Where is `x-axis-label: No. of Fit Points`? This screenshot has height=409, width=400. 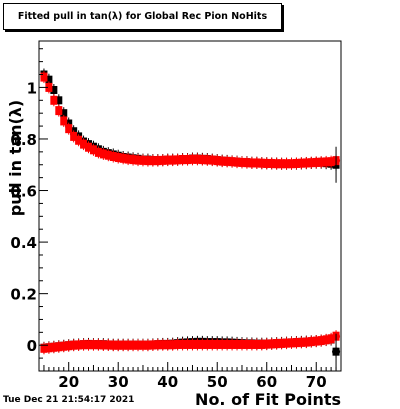 x-axis-label: No. of Fit Points is located at coordinates (268, 399).